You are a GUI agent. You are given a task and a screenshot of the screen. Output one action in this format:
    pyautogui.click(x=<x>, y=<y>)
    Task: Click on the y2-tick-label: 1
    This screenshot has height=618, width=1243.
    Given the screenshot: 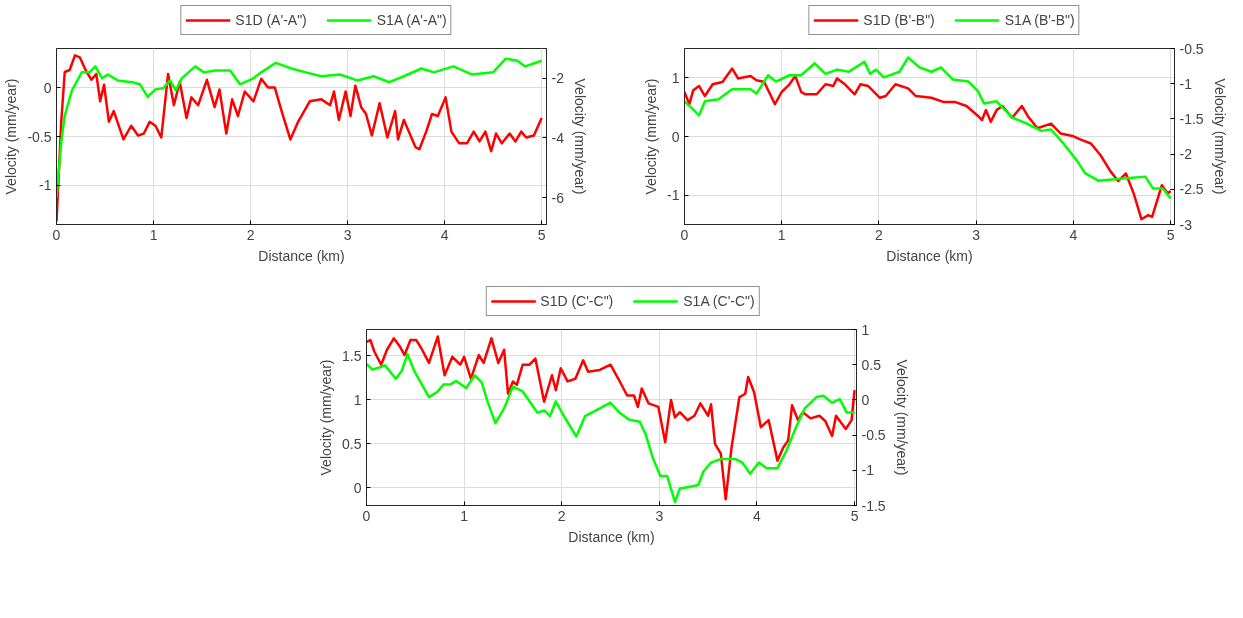 What is the action you would take?
    pyautogui.click(x=865, y=329)
    